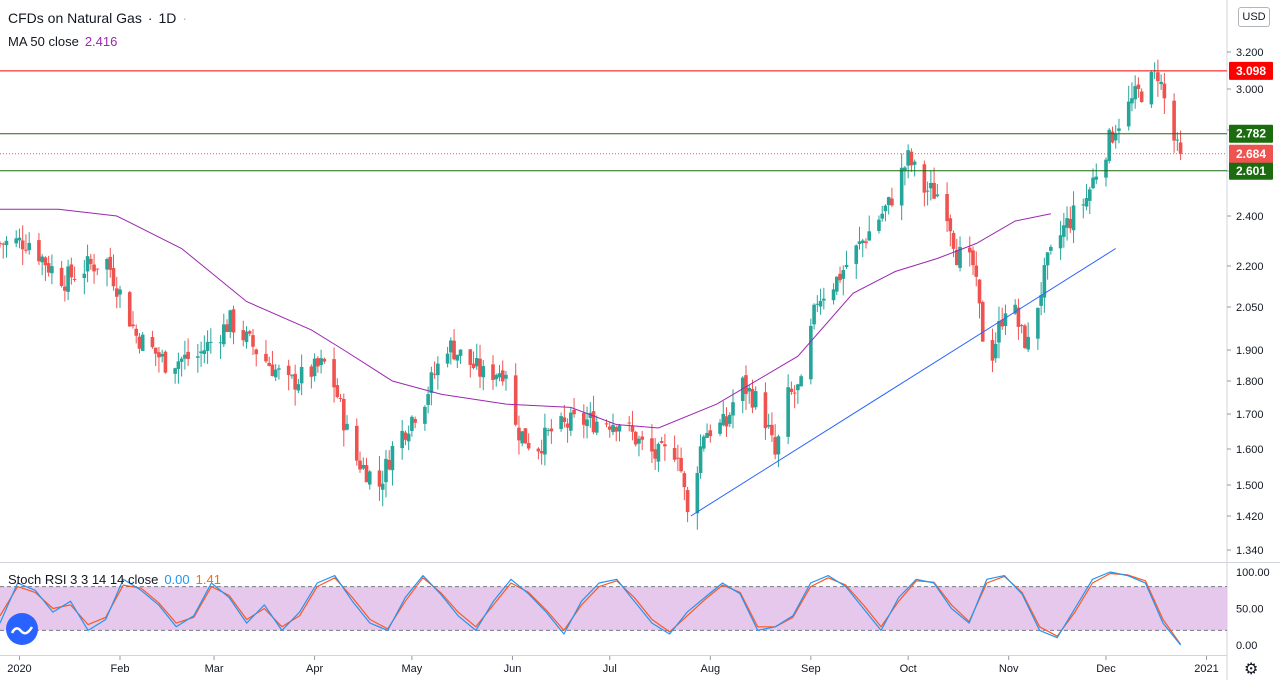 The image size is (1280, 685). Describe the element at coordinates (1251, 669) in the screenshot. I see `gear-icon: ⚙` at that location.